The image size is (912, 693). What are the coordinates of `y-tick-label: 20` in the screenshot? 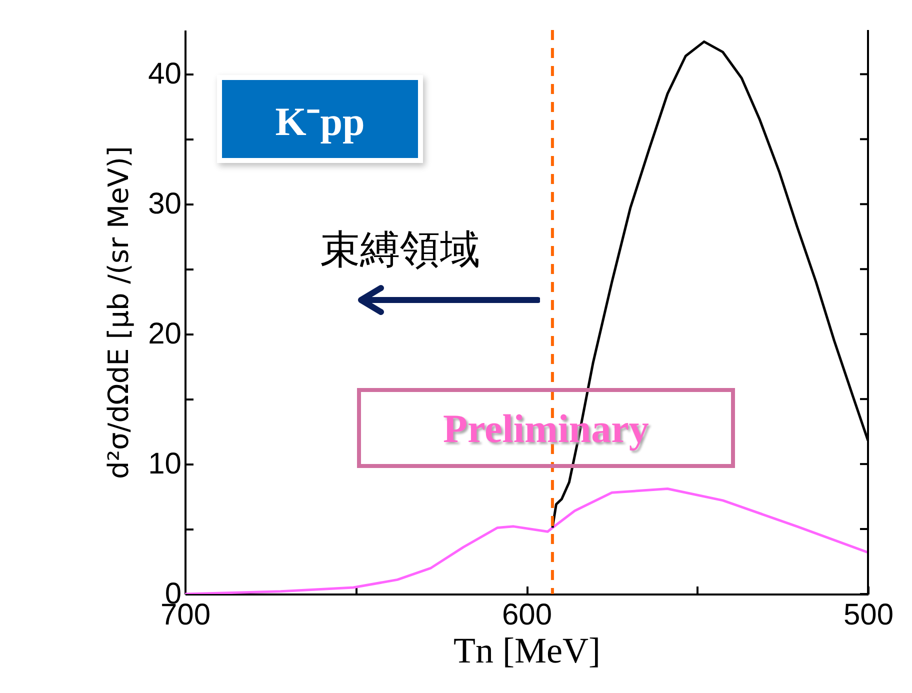 It's located at (165, 334).